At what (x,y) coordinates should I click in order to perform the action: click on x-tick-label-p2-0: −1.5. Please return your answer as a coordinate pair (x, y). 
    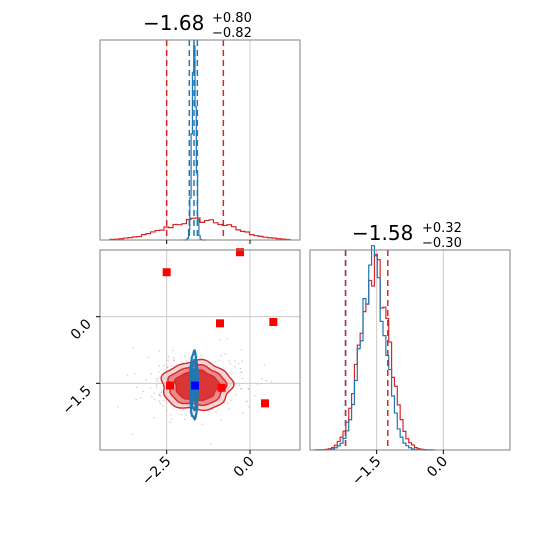
    Looking at the image, I should click on (366, 471).